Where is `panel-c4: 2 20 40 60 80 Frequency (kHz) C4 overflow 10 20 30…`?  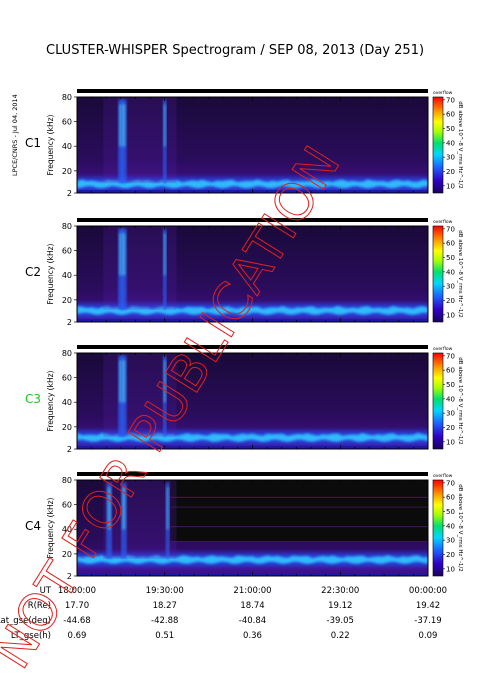 panel-c4: 2 20 40 60 80 Frequency (kHz) C4 overflow 10 20 30… is located at coordinates (244, 526).